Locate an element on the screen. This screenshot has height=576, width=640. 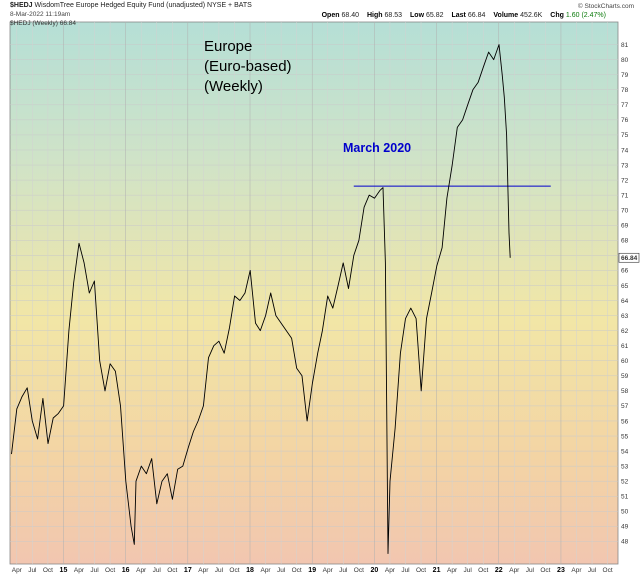
y-tick-label: 73 is located at coordinates (625, 165).